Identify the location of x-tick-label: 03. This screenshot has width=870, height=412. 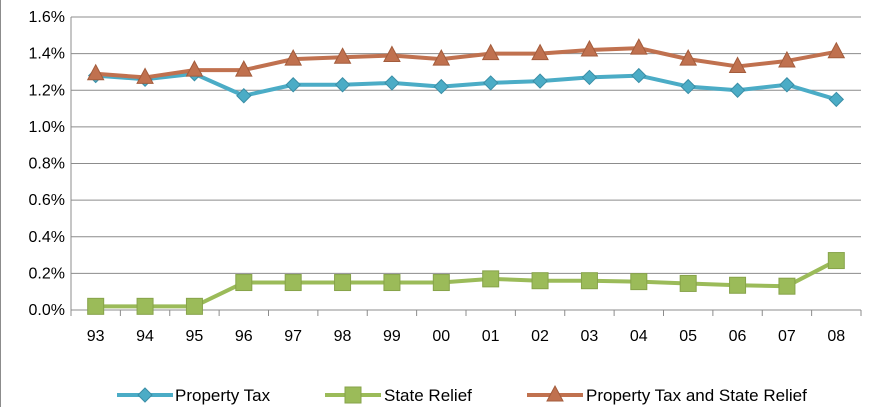
(590, 336).